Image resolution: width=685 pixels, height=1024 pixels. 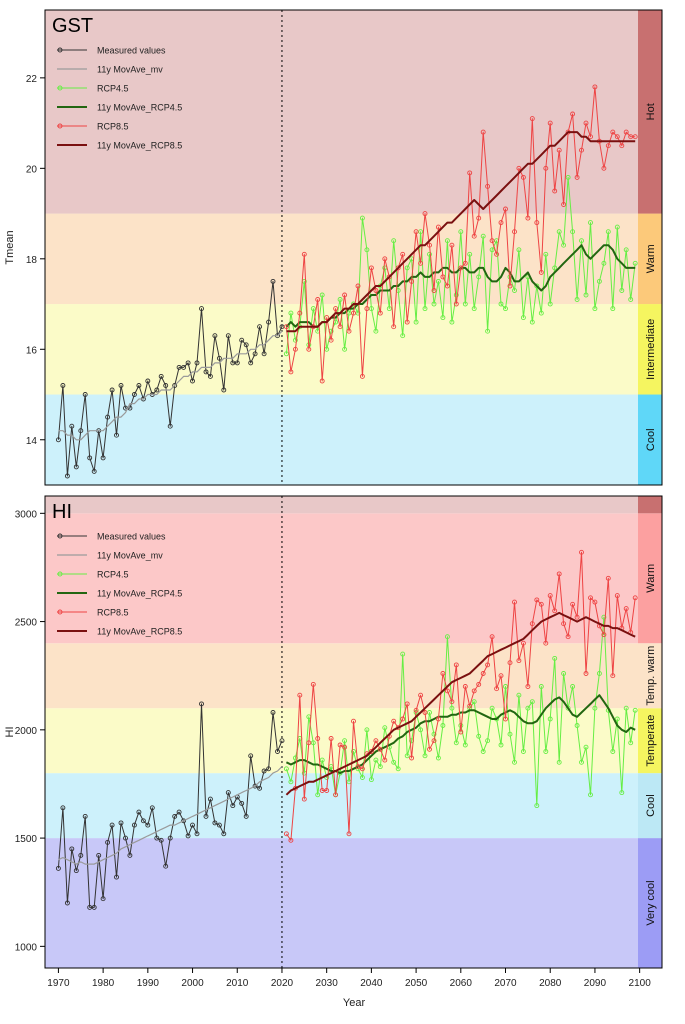 What do you see at coordinates (651, 741) in the screenshot?
I see `zone-label: Temperate` at bounding box center [651, 741].